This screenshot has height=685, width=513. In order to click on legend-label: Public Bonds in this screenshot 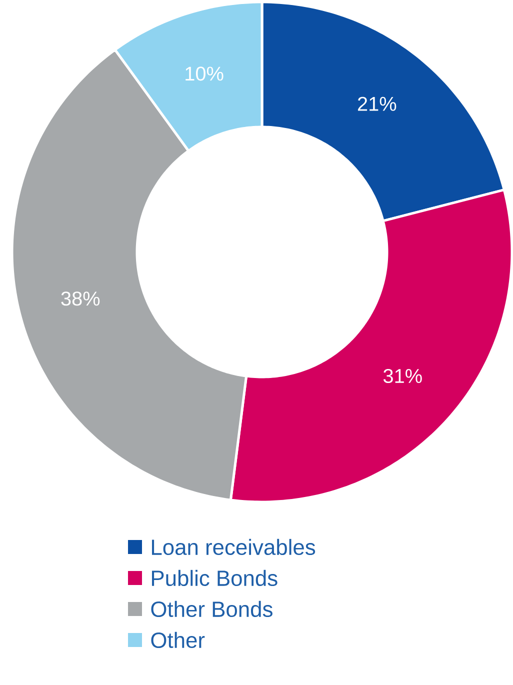, I will do `click(215, 578)`.